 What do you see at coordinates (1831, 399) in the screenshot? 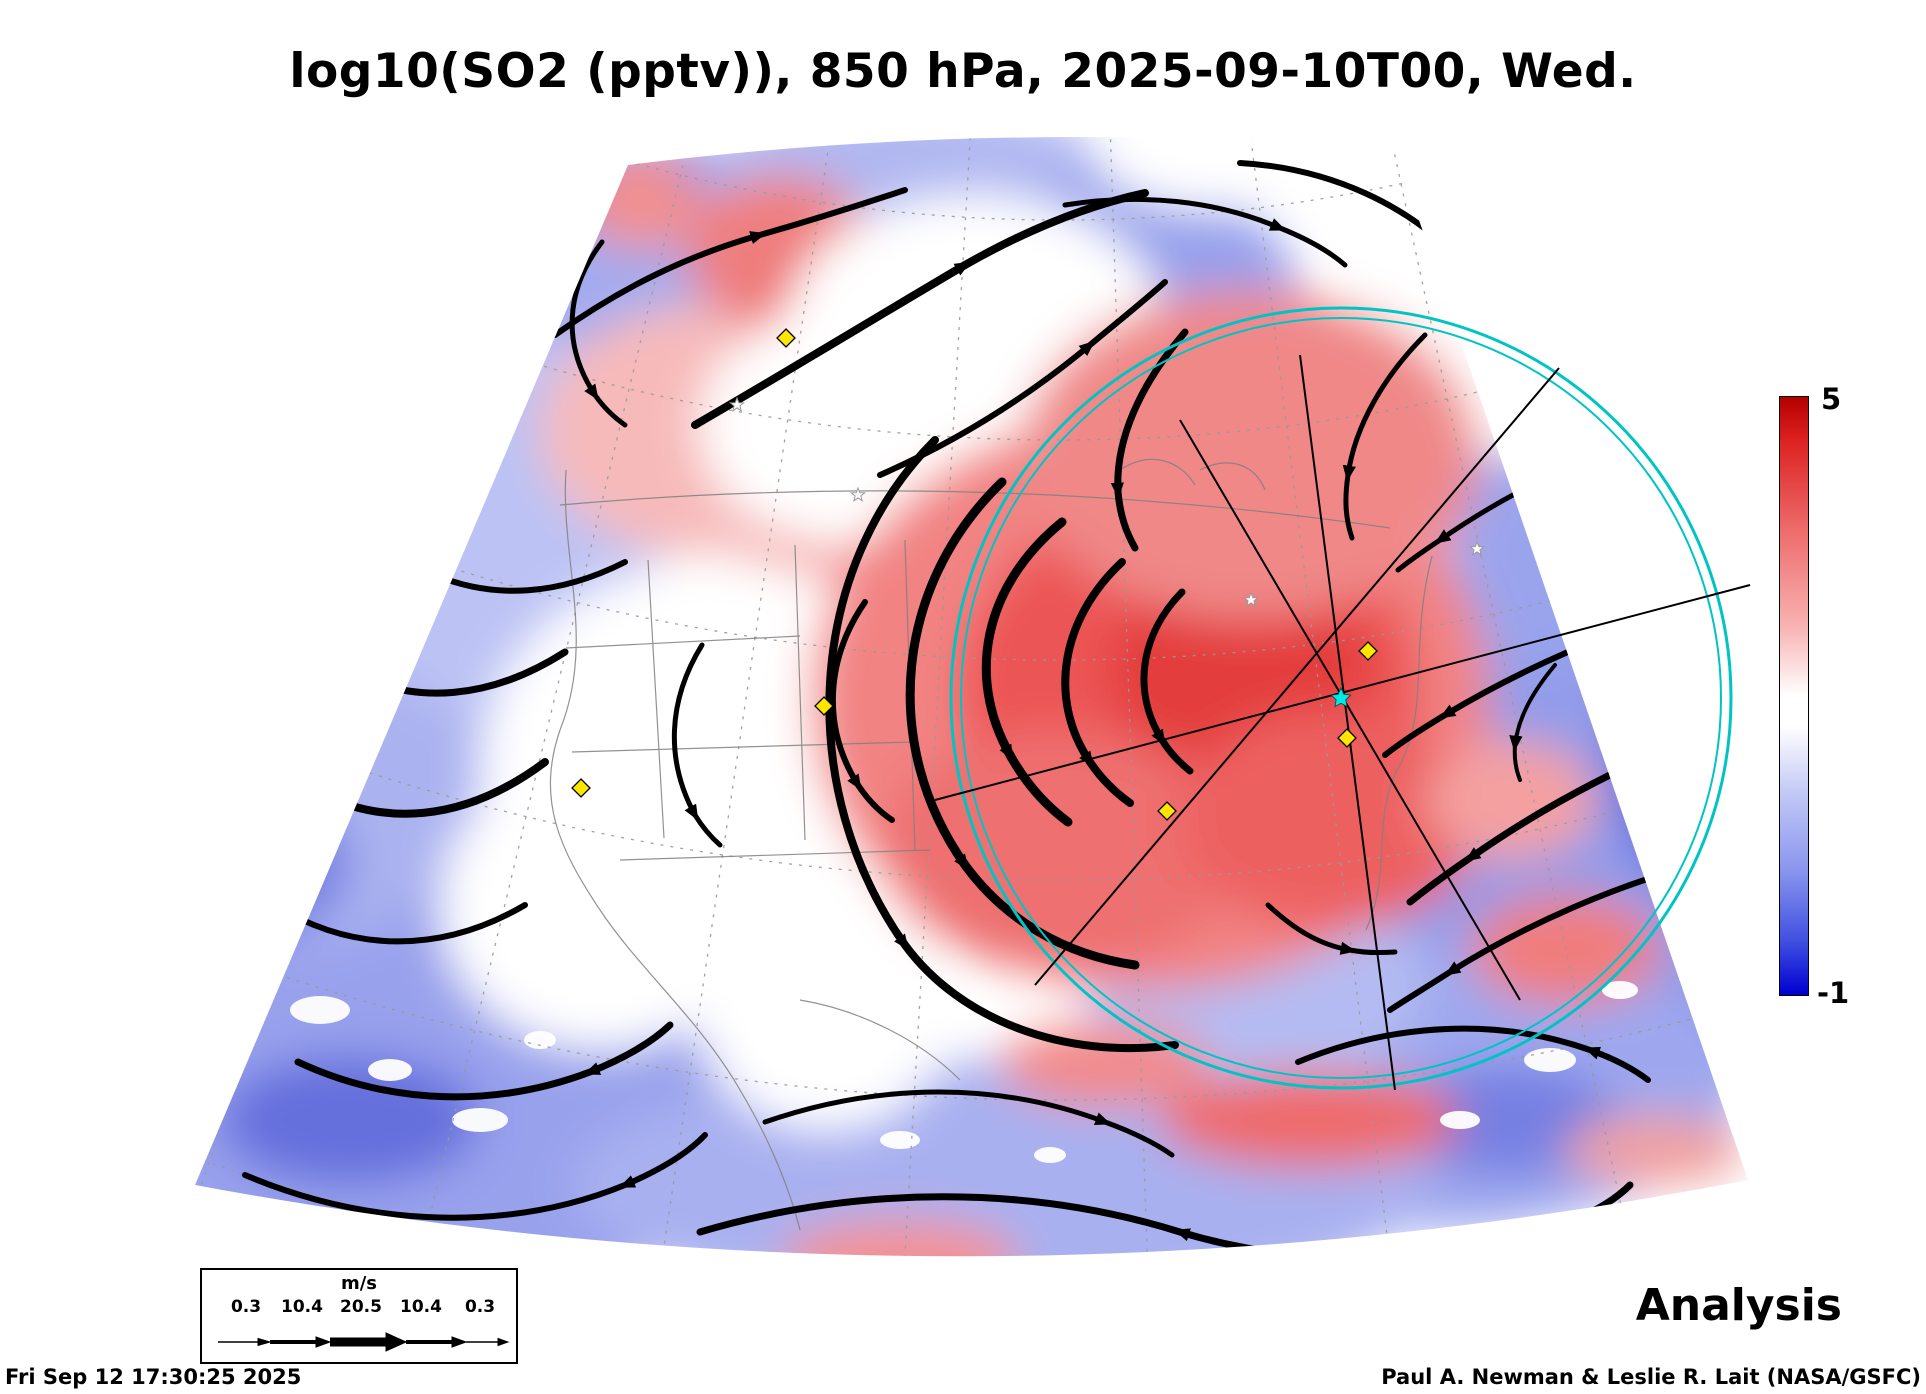
I see `colorbar-max-label: 5` at bounding box center [1831, 399].